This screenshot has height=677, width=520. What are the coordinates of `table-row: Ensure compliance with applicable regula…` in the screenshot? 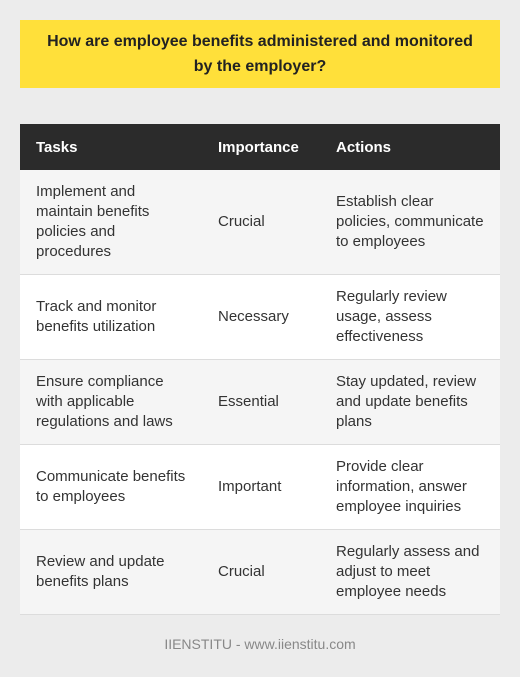 It's located at (260, 402).